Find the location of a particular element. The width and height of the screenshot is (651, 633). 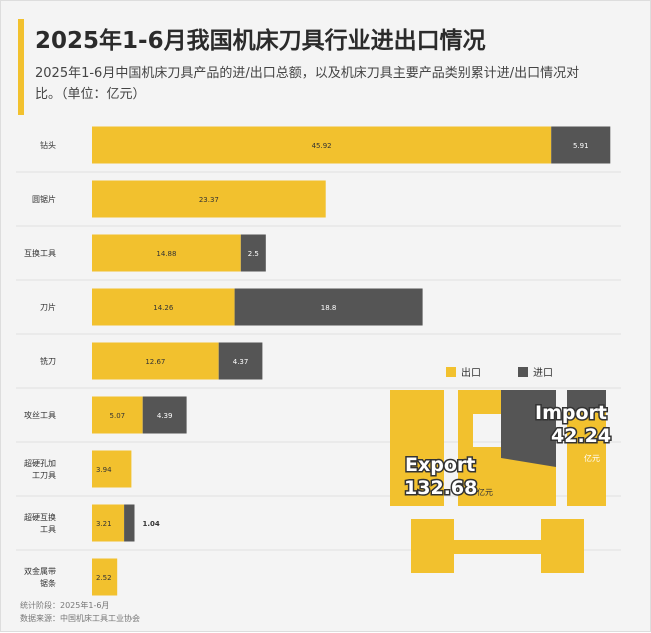

data-label-import: 4.39 is located at coordinates (165, 416).